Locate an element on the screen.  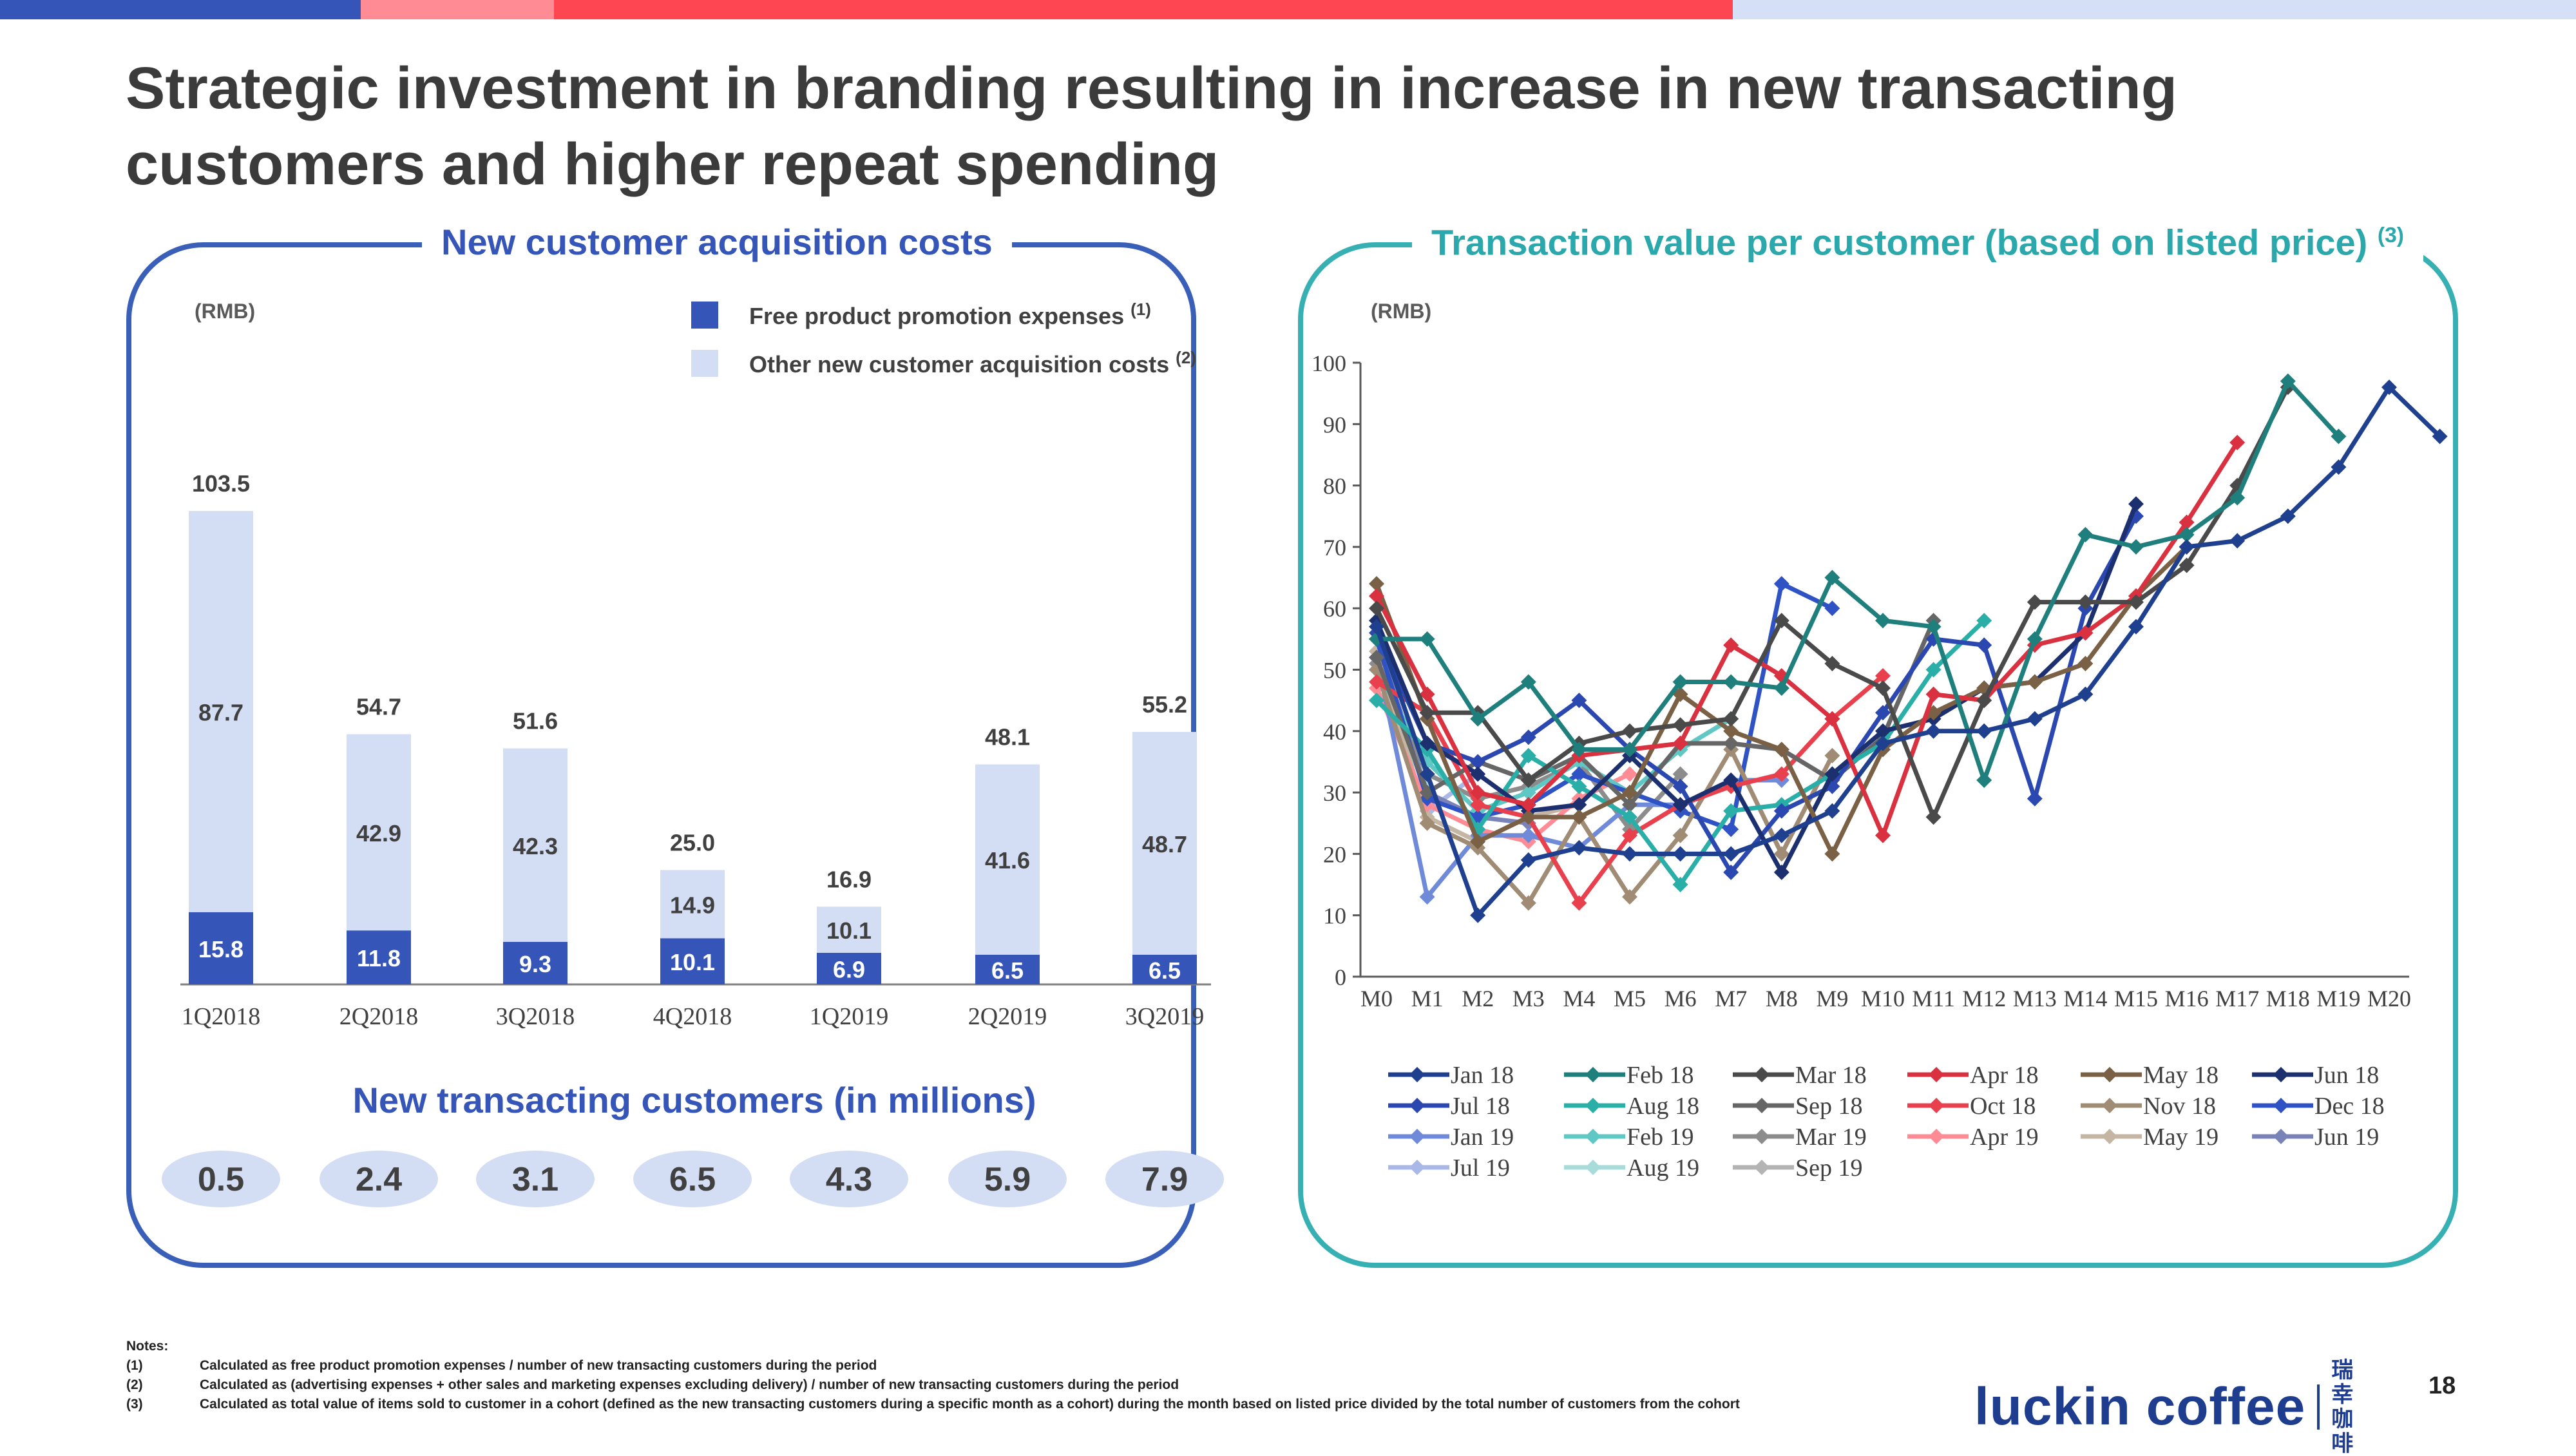
line-unit-label: (RMB) is located at coordinates (1402, 312).